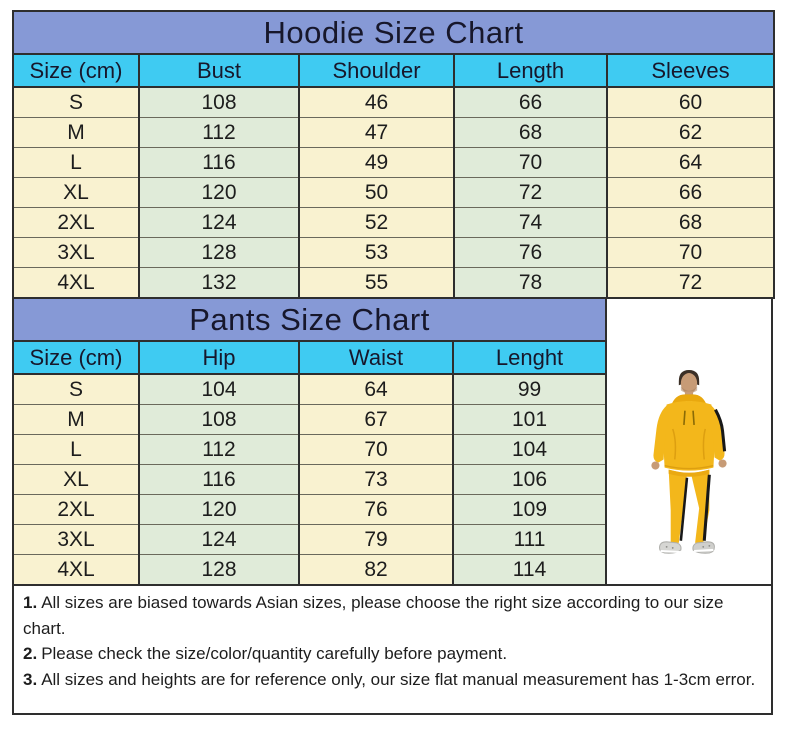  Describe the element at coordinates (30, 653) in the screenshot. I see `note-2-number: 2.` at that location.